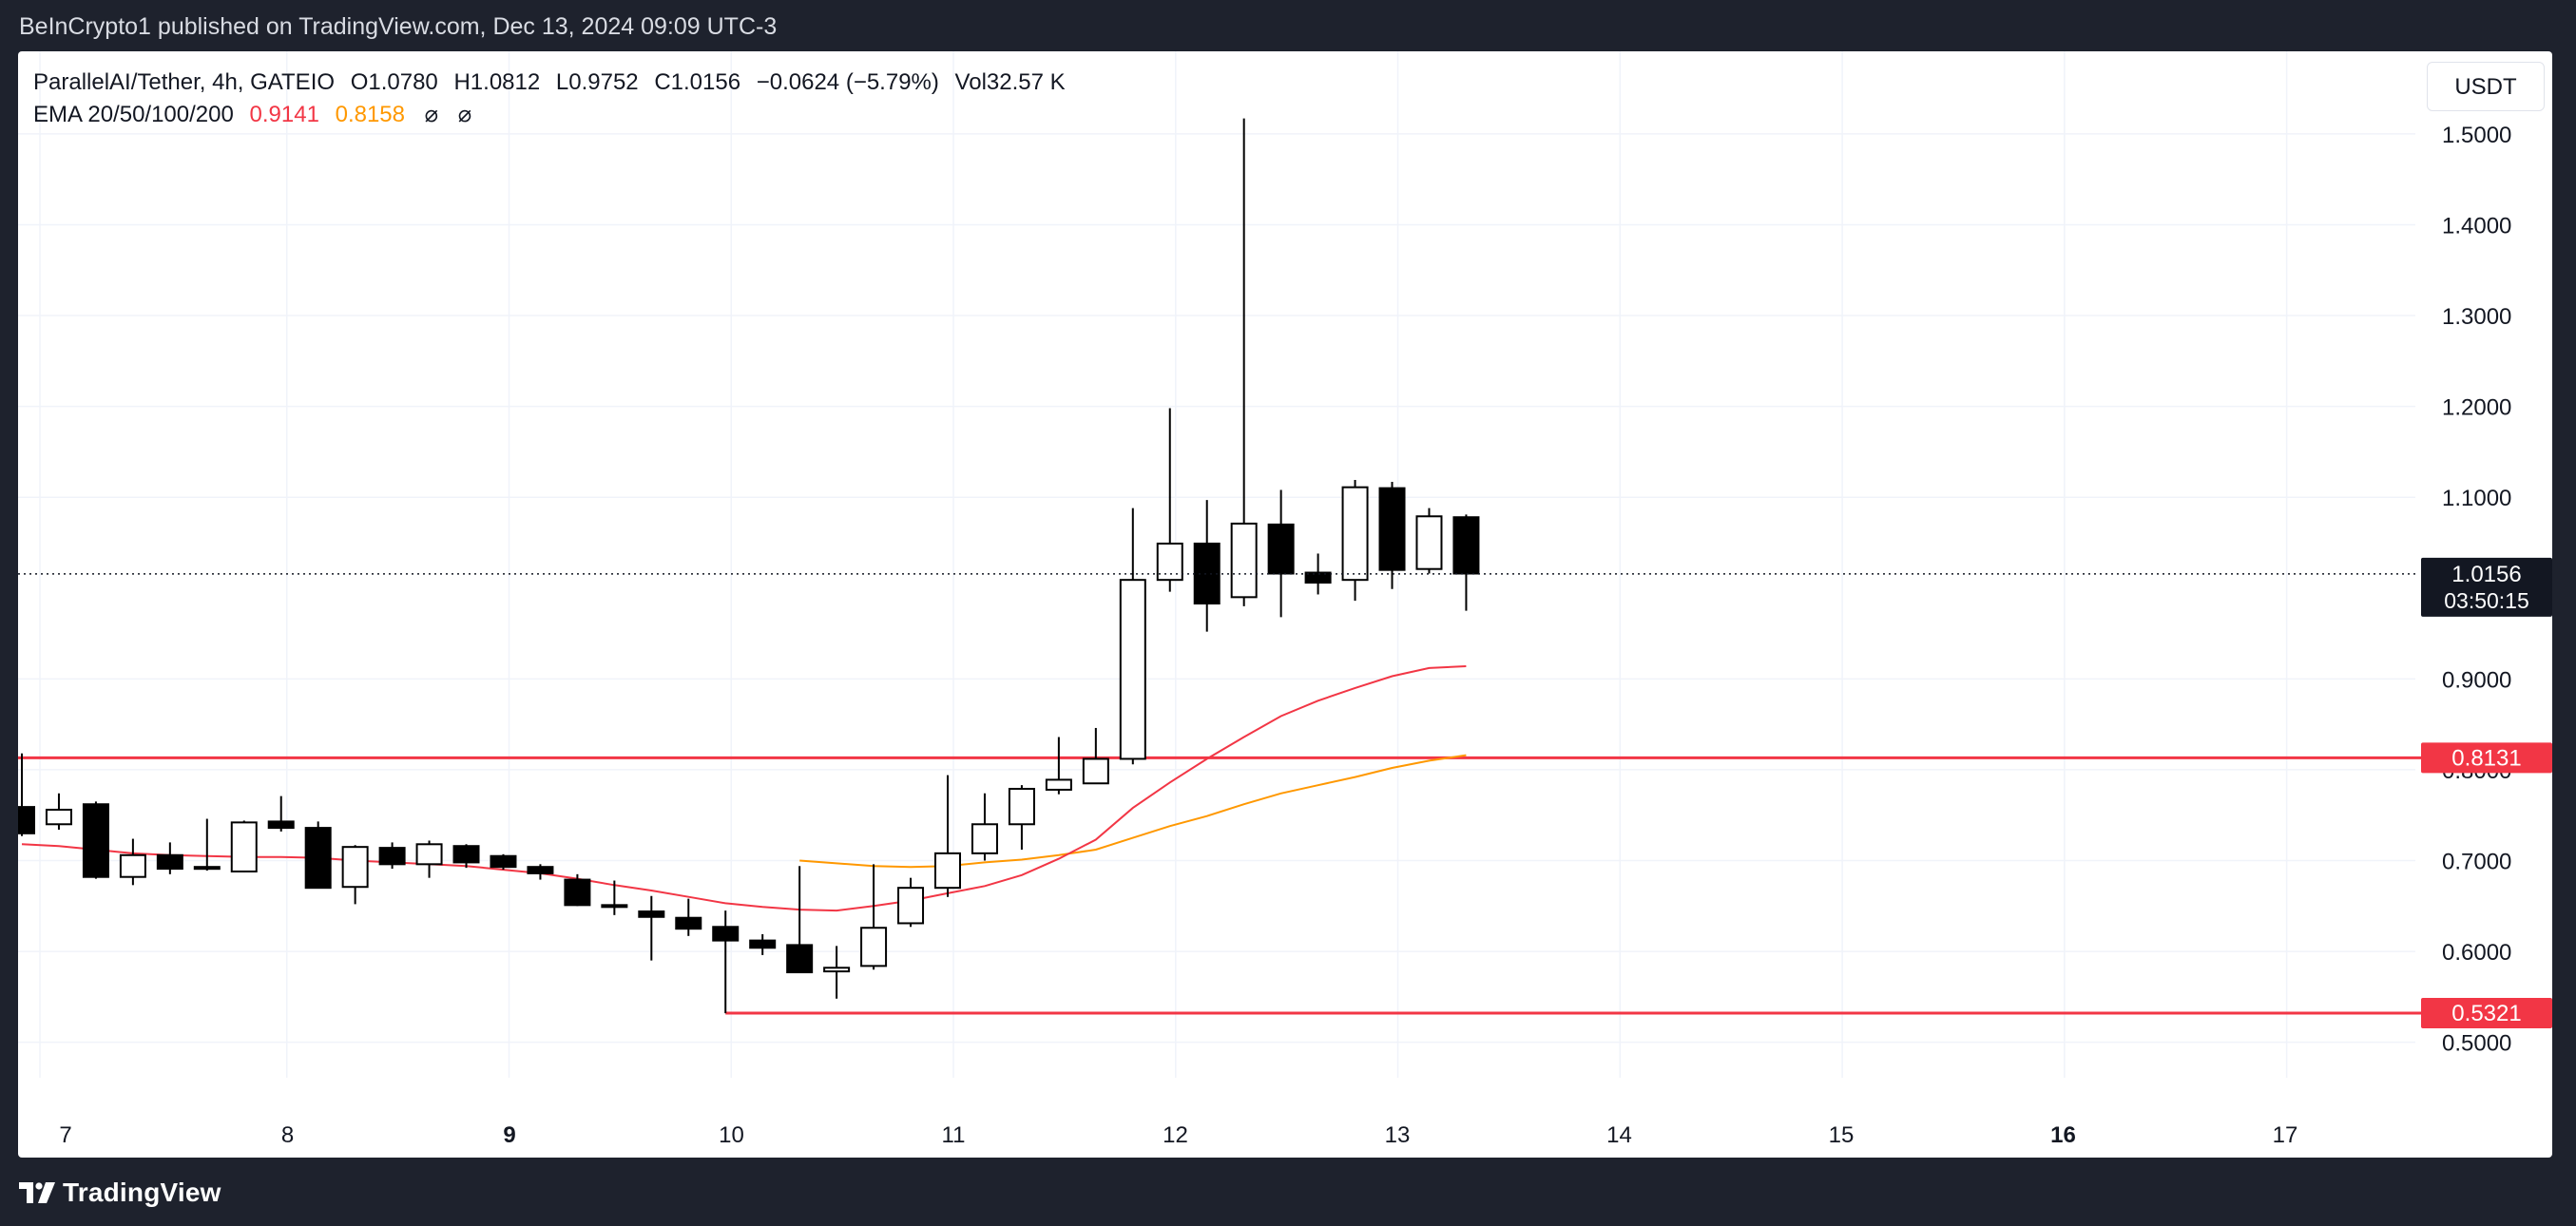 Image resolution: width=2576 pixels, height=1226 pixels. What do you see at coordinates (1133, 812) in the screenshot?
I see `ema50-line` at bounding box center [1133, 812].